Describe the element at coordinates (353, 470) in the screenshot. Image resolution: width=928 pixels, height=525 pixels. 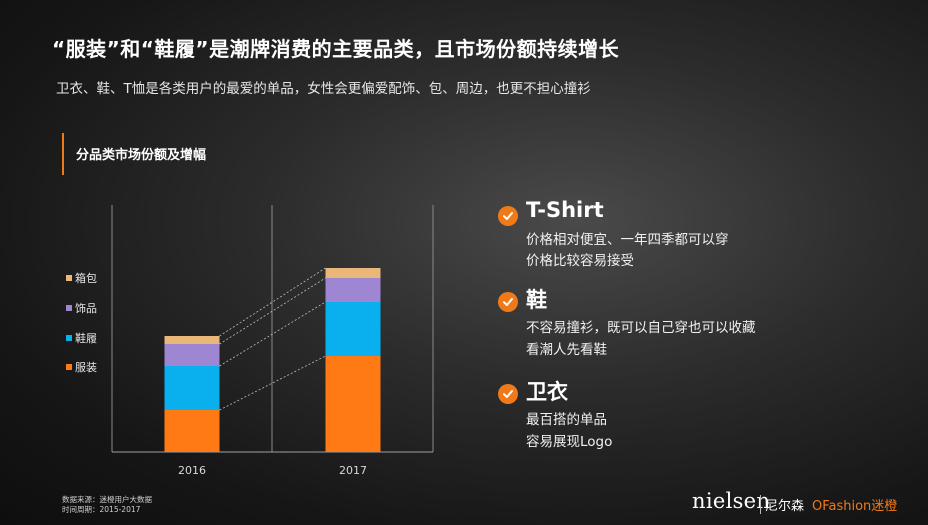
I see `x-tick-label: 2017` at that location.